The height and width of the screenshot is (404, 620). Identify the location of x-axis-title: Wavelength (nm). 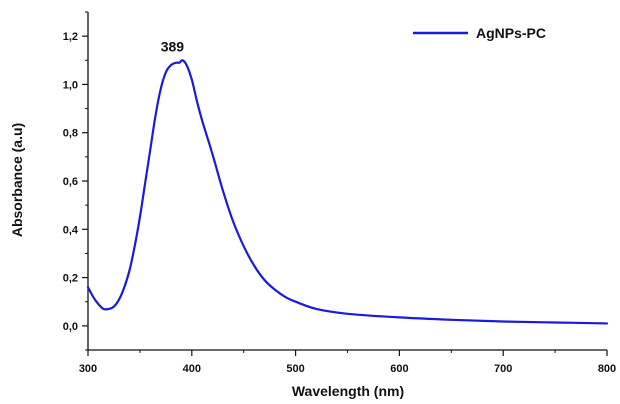
(348, 391).